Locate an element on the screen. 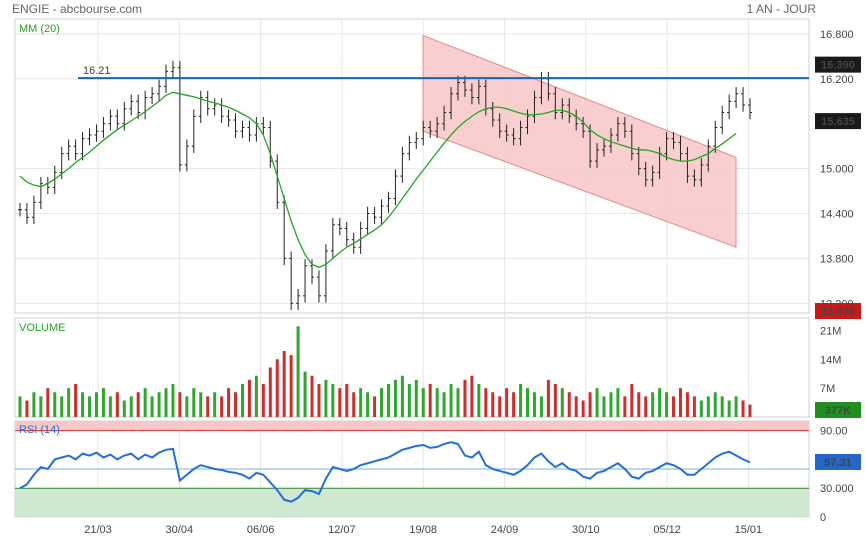 Image resolution: width=865 pixels, height=540 pixels. resistance-label: 16.21 is located at coordinates (97, 71).